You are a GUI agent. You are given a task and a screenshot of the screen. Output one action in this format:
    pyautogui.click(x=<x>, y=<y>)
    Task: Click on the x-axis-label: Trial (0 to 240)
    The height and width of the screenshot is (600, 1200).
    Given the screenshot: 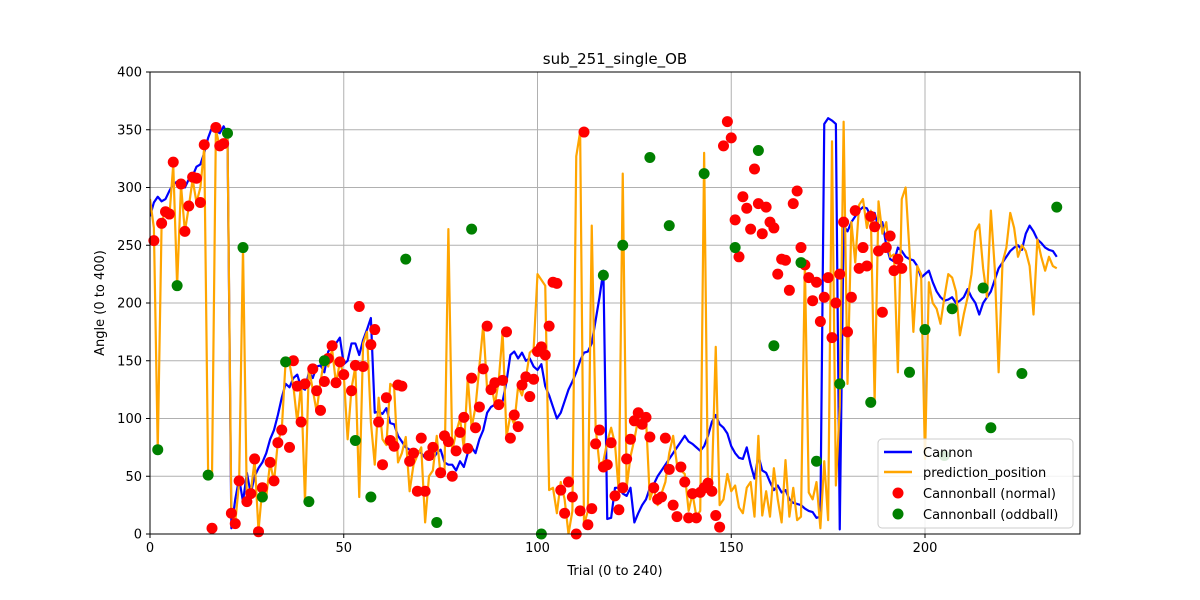 What is the action you would take?
    pyautogui.click(x=614, y=571)
    